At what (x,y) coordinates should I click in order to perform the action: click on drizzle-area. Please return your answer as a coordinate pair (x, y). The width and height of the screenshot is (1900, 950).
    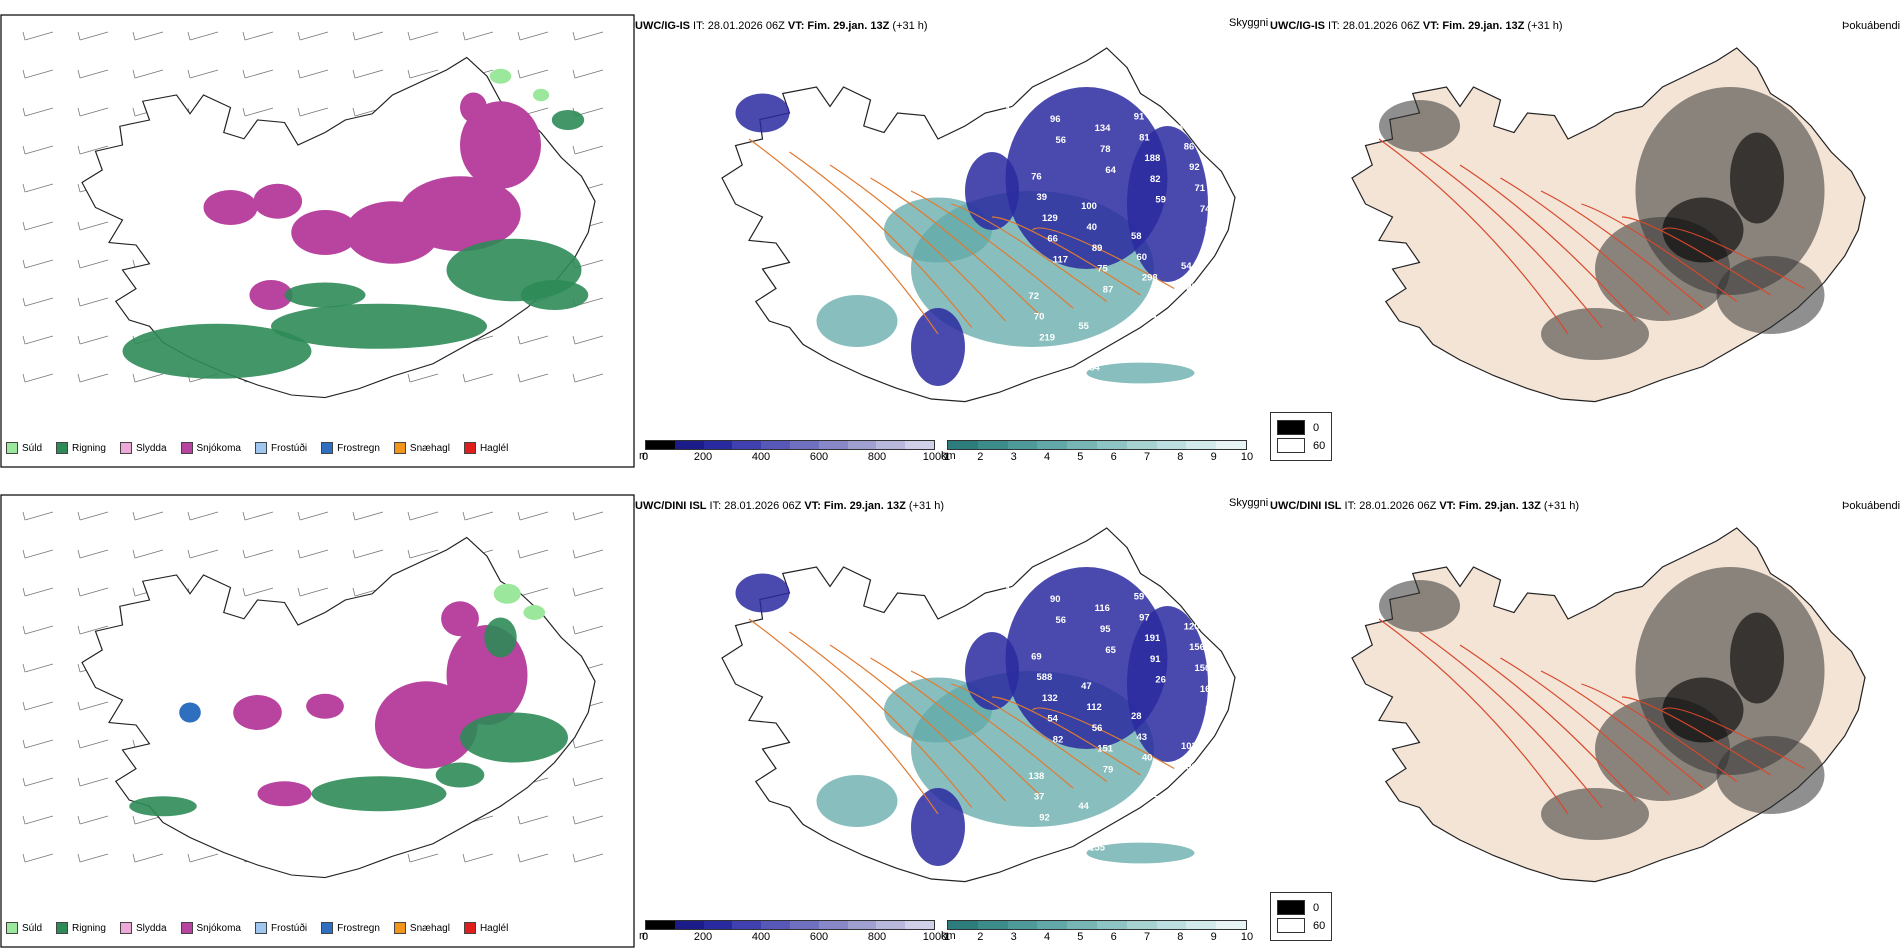
    Looking at the image, I should click on (500, 76).